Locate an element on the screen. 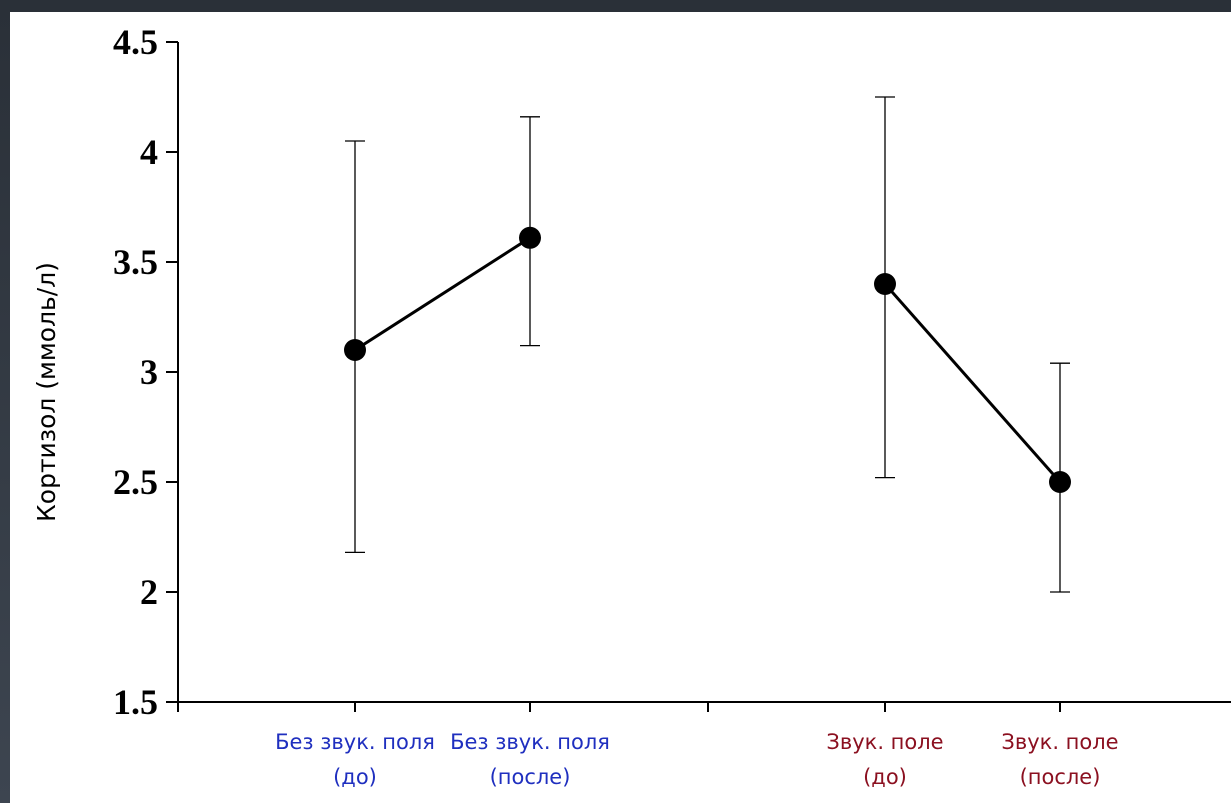 Image resolution: width=1231 pixels, height=803 pixels. x-category-label: Без звук. поля (до) is located at coordinates (355, 759).